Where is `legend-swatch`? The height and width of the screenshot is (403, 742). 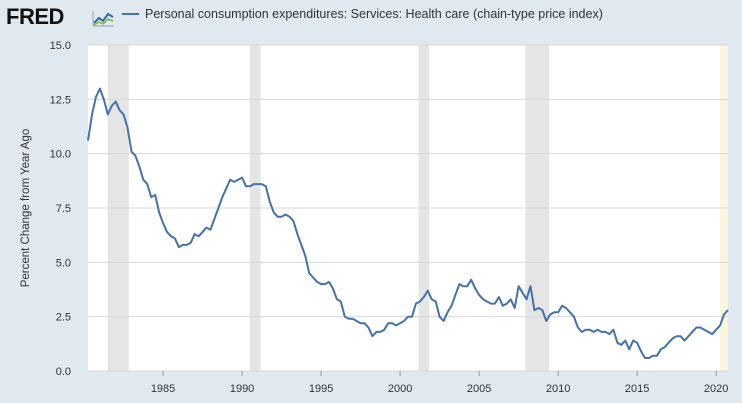 legend-swatch is located at coordinates (130, 14).